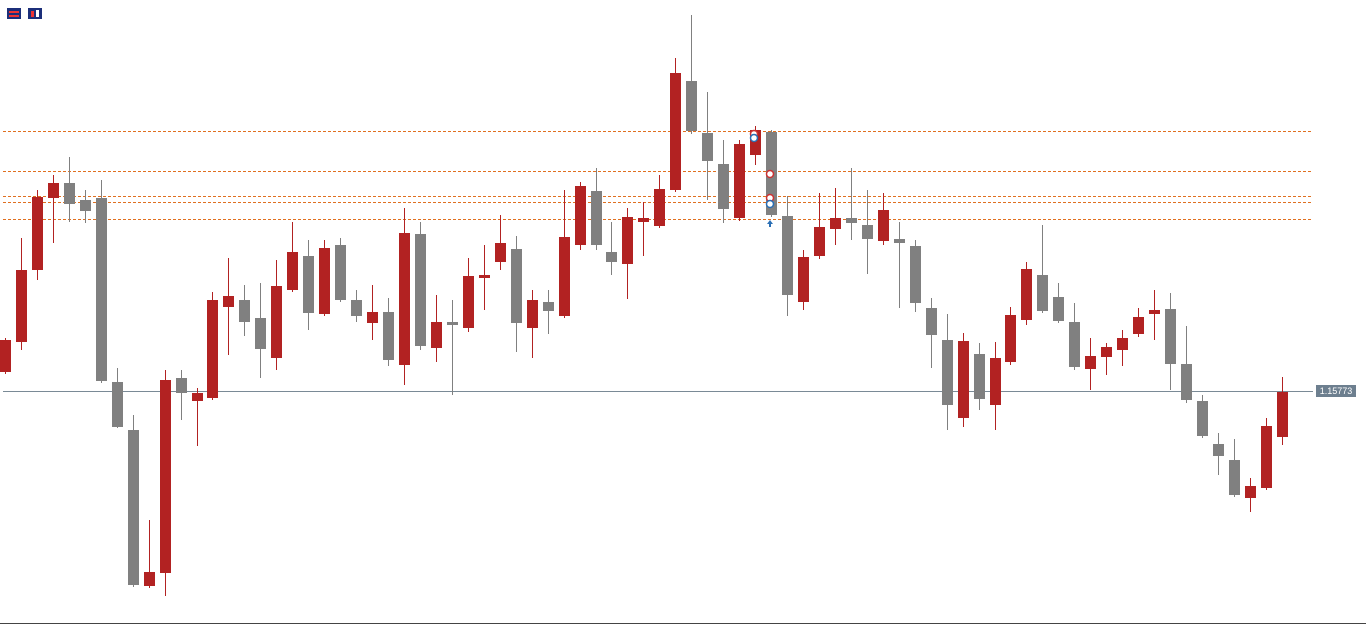 This screenshot has height=626, width=1366. I want to click on last-price-label: 1.15773, so click(1336, 391).